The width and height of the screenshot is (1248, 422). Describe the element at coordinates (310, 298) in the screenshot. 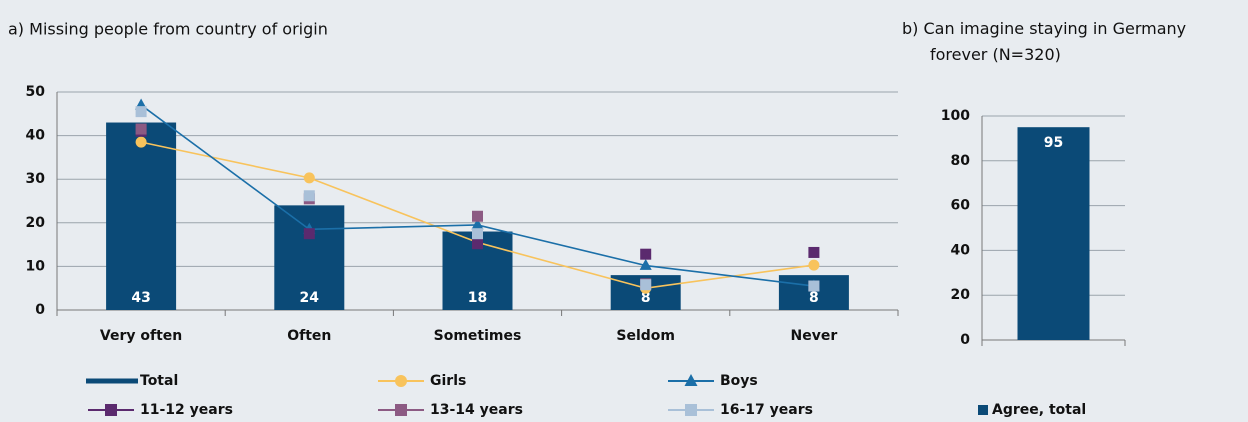

I see `data-label: 24` at that location.